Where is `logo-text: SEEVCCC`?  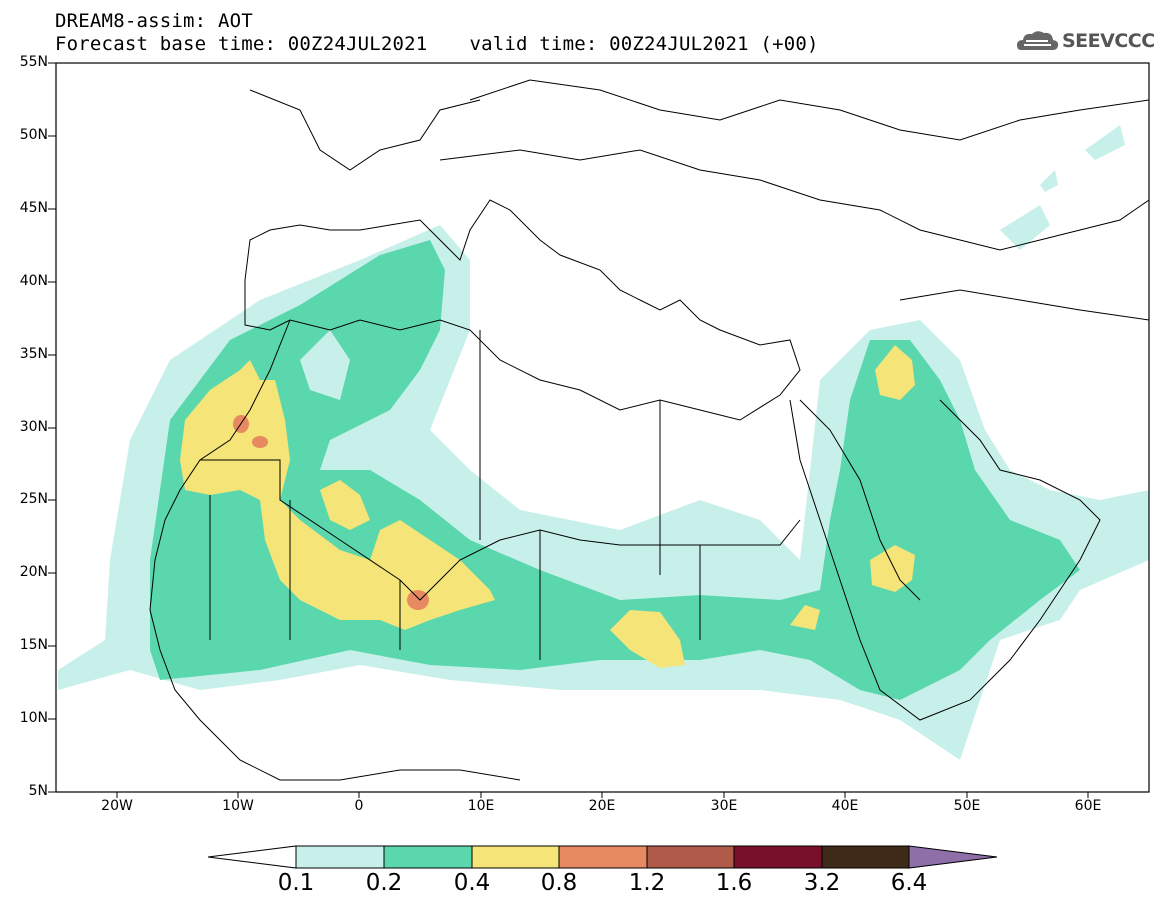
logo-text: SEEVCCC is located at coordinates (1108, 41).